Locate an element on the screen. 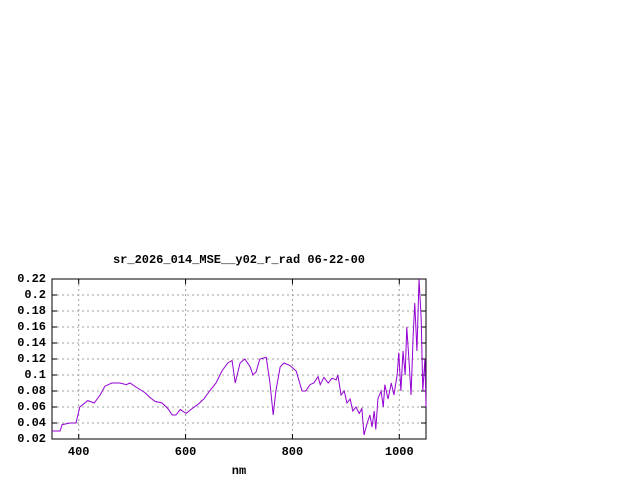 This screenshot has width=640, height=485. y-tick-label: 0.12 is located at coordinates (31, 359).